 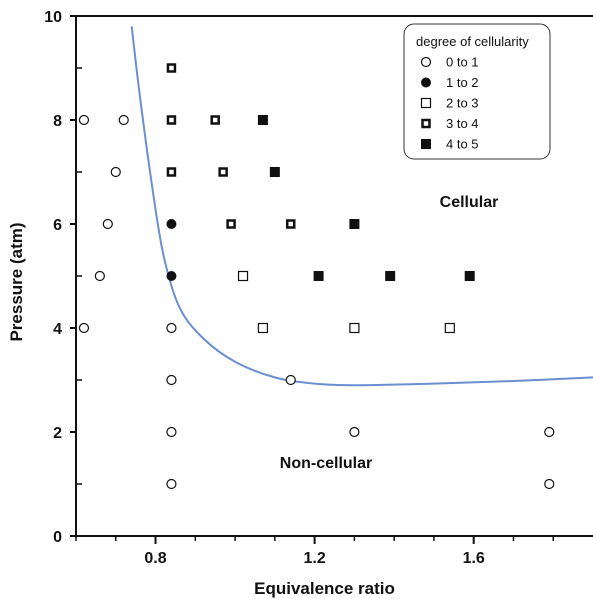 What do you see at coordinates (472, 41) in the screenshot?
I see `legend-title: degree of cellularity` at bounding box center [472, 41].